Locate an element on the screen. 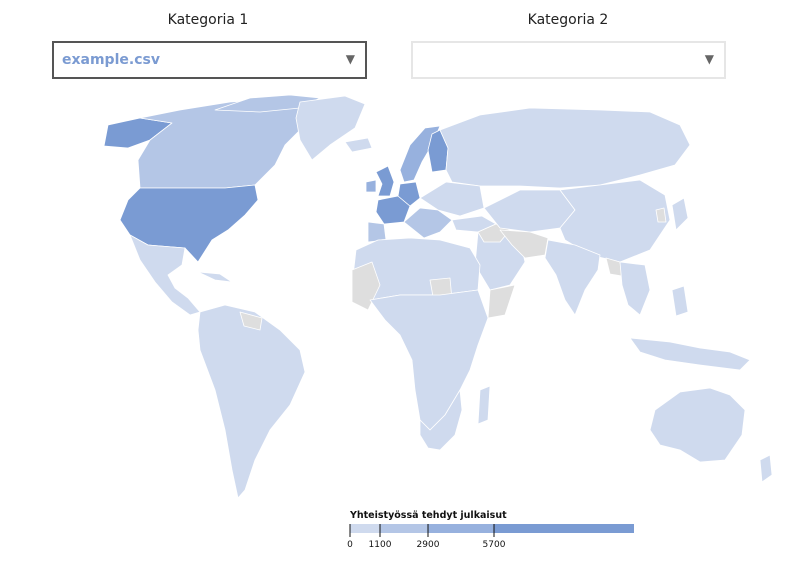 The height and width of the screenshot is (586, 788). category-1-selected-value: example.csv is located at coordinates (111, 60).